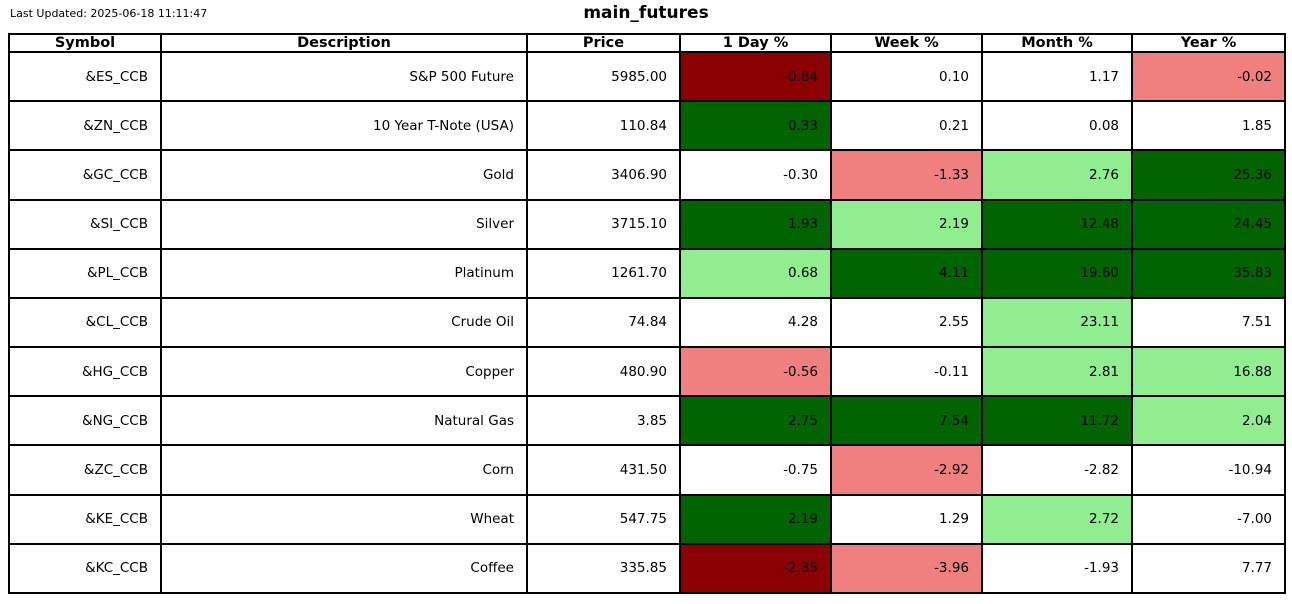 This screenshot has width=1292, height=604. Describe the element at coordinates (344, 519) in the screenshot. I see `description-cell: Wheat` at that location.